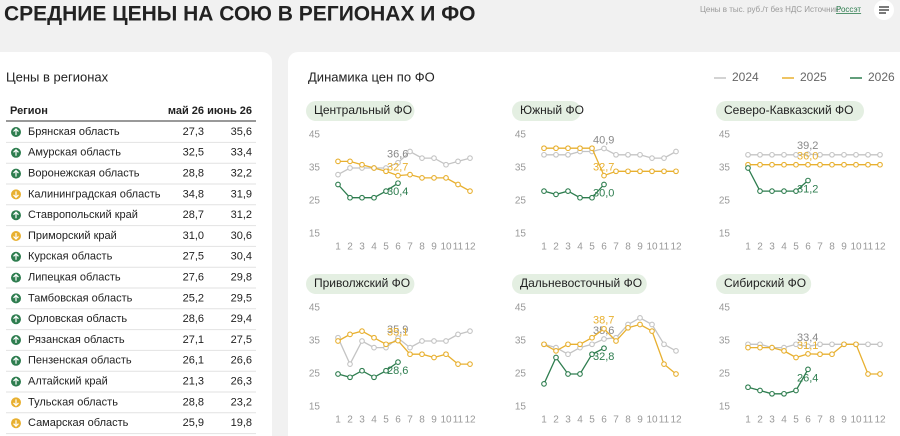 The image size is (900, 436). Describe the element at coordinates (241, 194) in the screenshot. I see `cell: 31,9` at that location.